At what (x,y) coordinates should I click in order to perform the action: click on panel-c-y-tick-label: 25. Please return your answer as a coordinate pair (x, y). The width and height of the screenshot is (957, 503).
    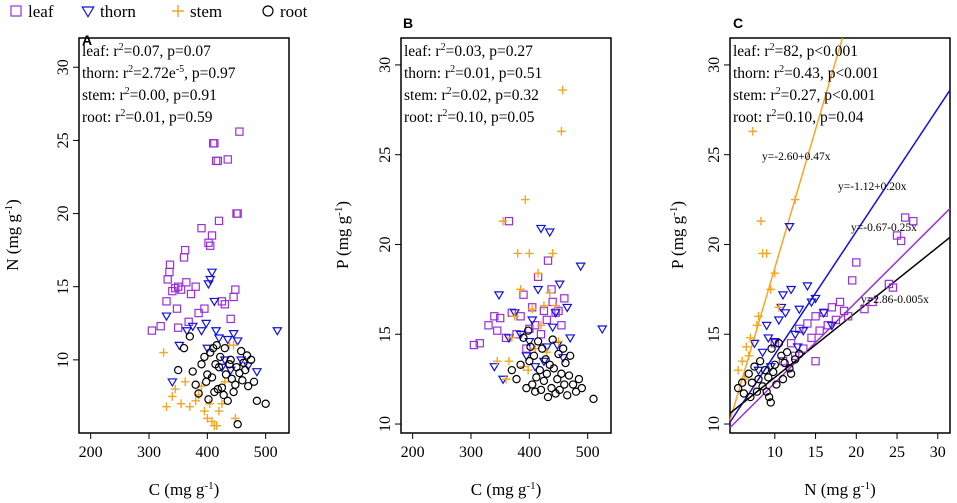
    Looking at the image, I should click on (714, 155).